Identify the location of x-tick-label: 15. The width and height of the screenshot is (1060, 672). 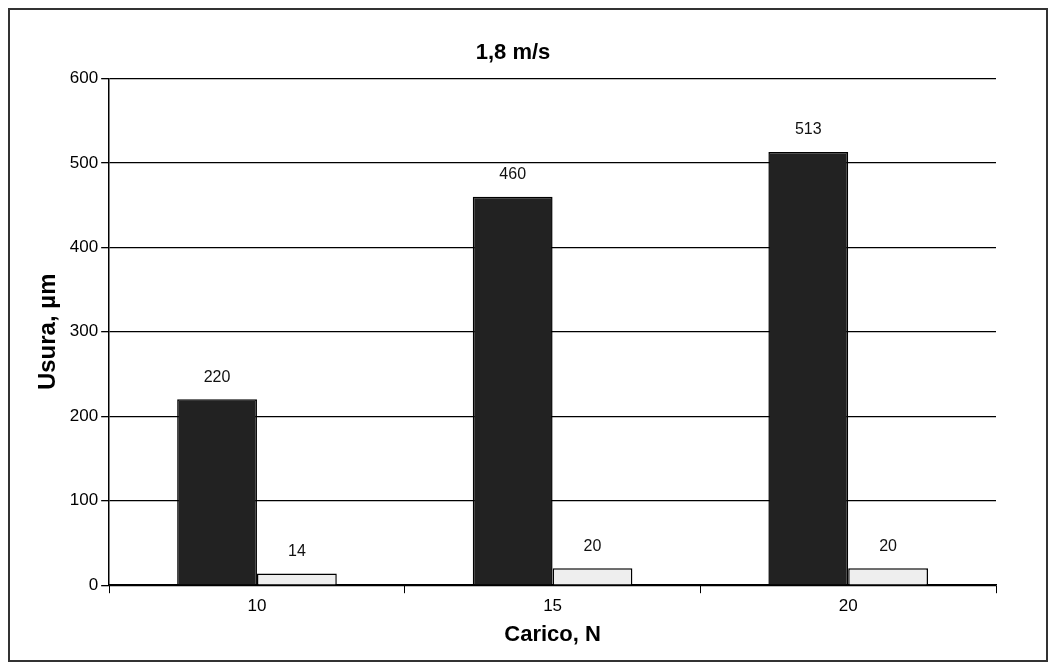
(553, 606).